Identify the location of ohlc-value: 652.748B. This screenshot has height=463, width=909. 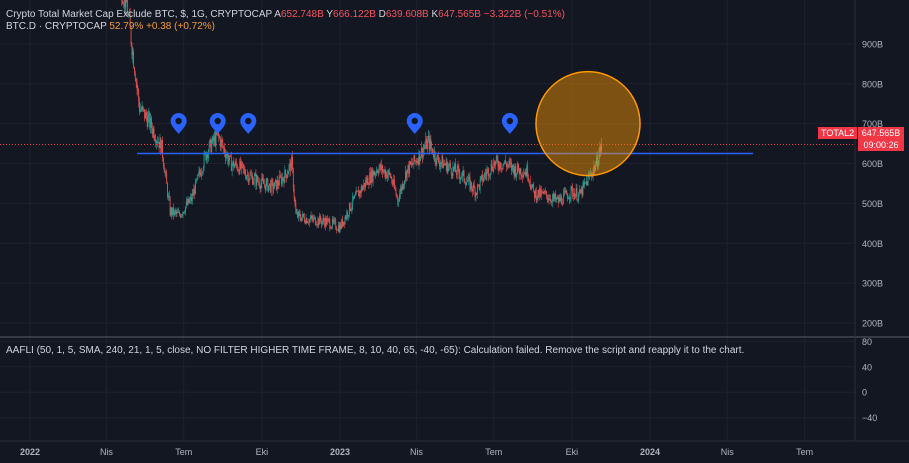
(302, 14).